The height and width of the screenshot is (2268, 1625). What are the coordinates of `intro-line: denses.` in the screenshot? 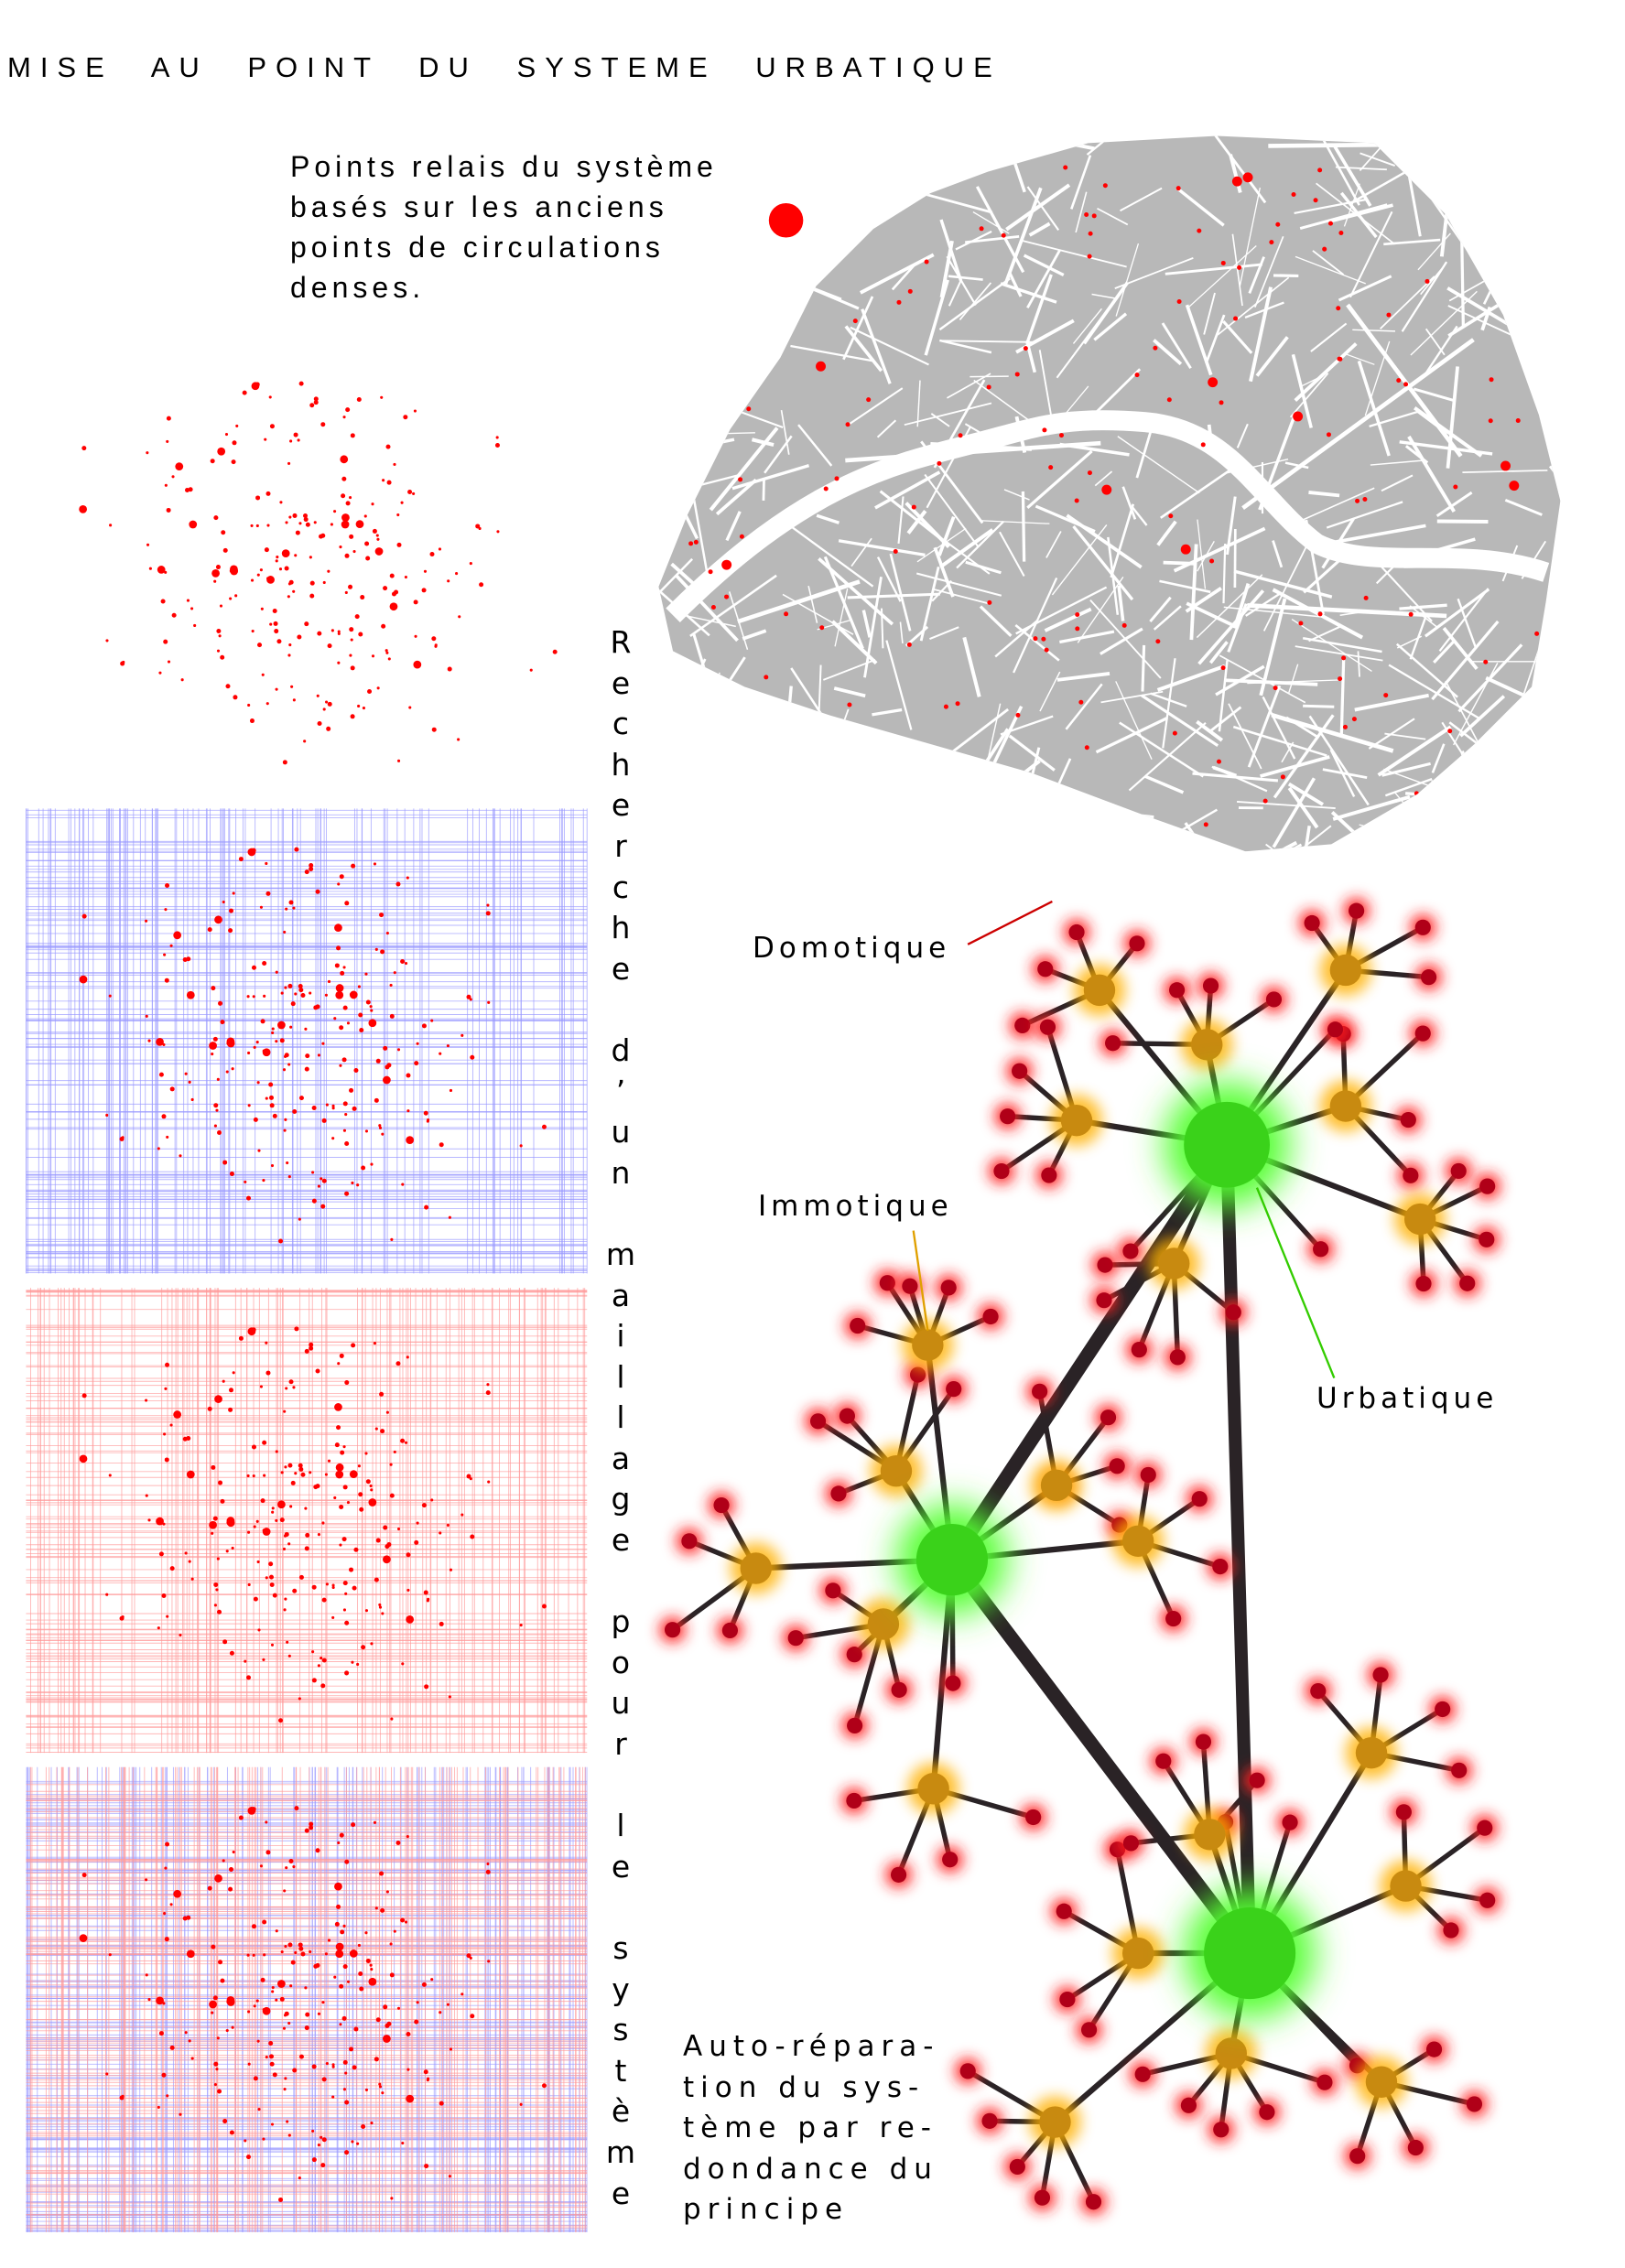 It's located at (358, 287).